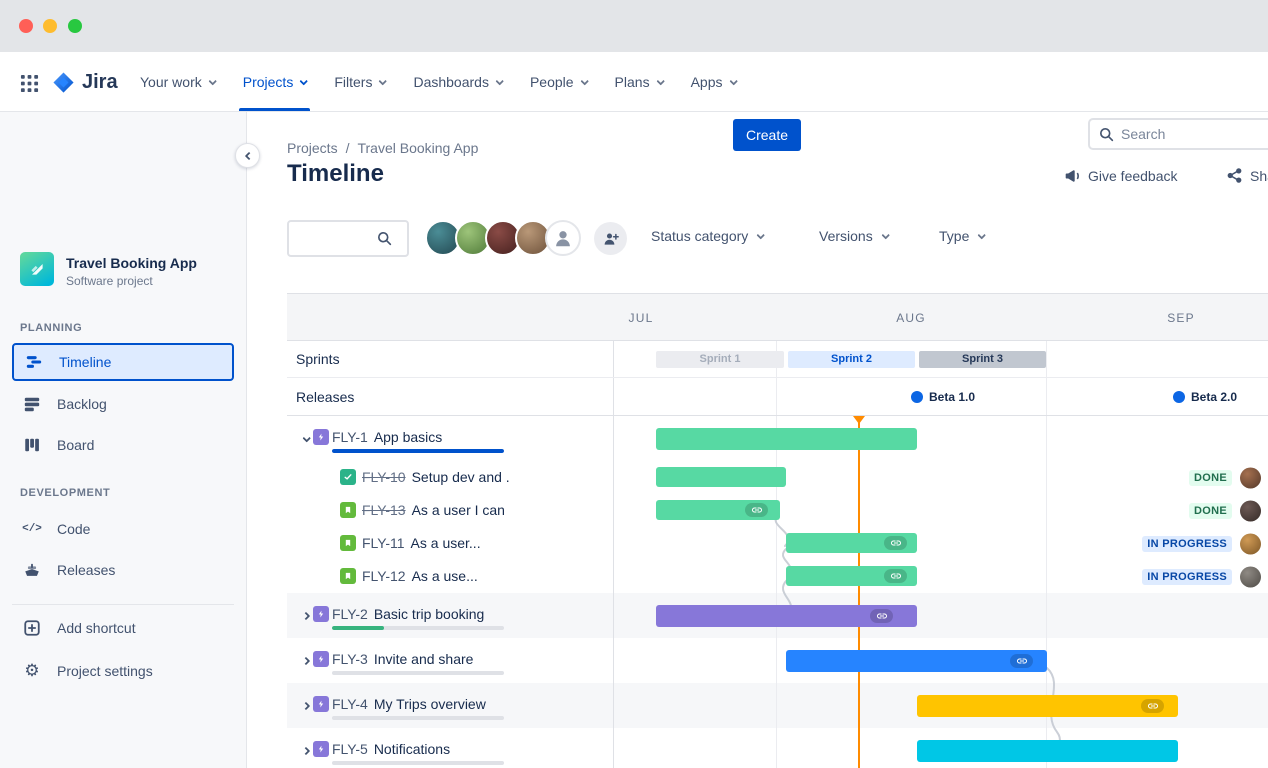 The width and height of the screenshot is (1268, 768). Describe the element at coordinates (1210, 477) in the screenshot. I see `status-badge: DONE` at that location.